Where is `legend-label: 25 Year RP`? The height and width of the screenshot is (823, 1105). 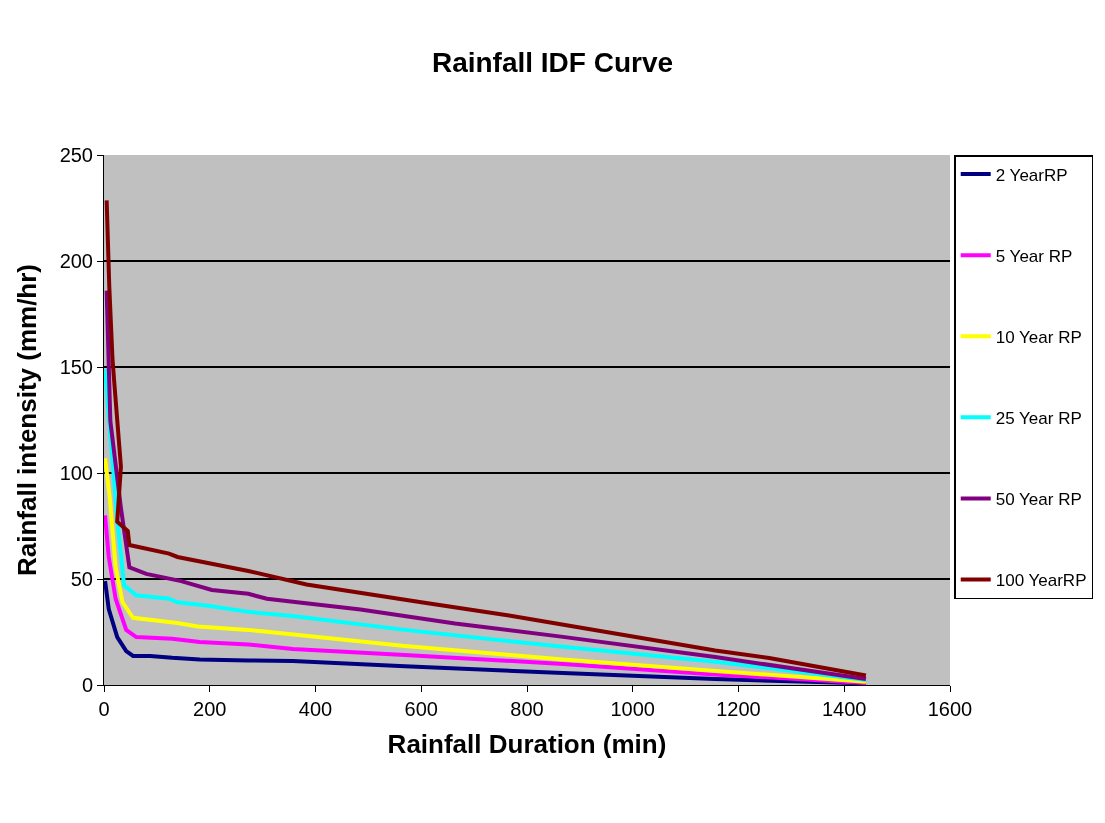 legend-label: 25 Year RP is located at coordinates (1038, 418).